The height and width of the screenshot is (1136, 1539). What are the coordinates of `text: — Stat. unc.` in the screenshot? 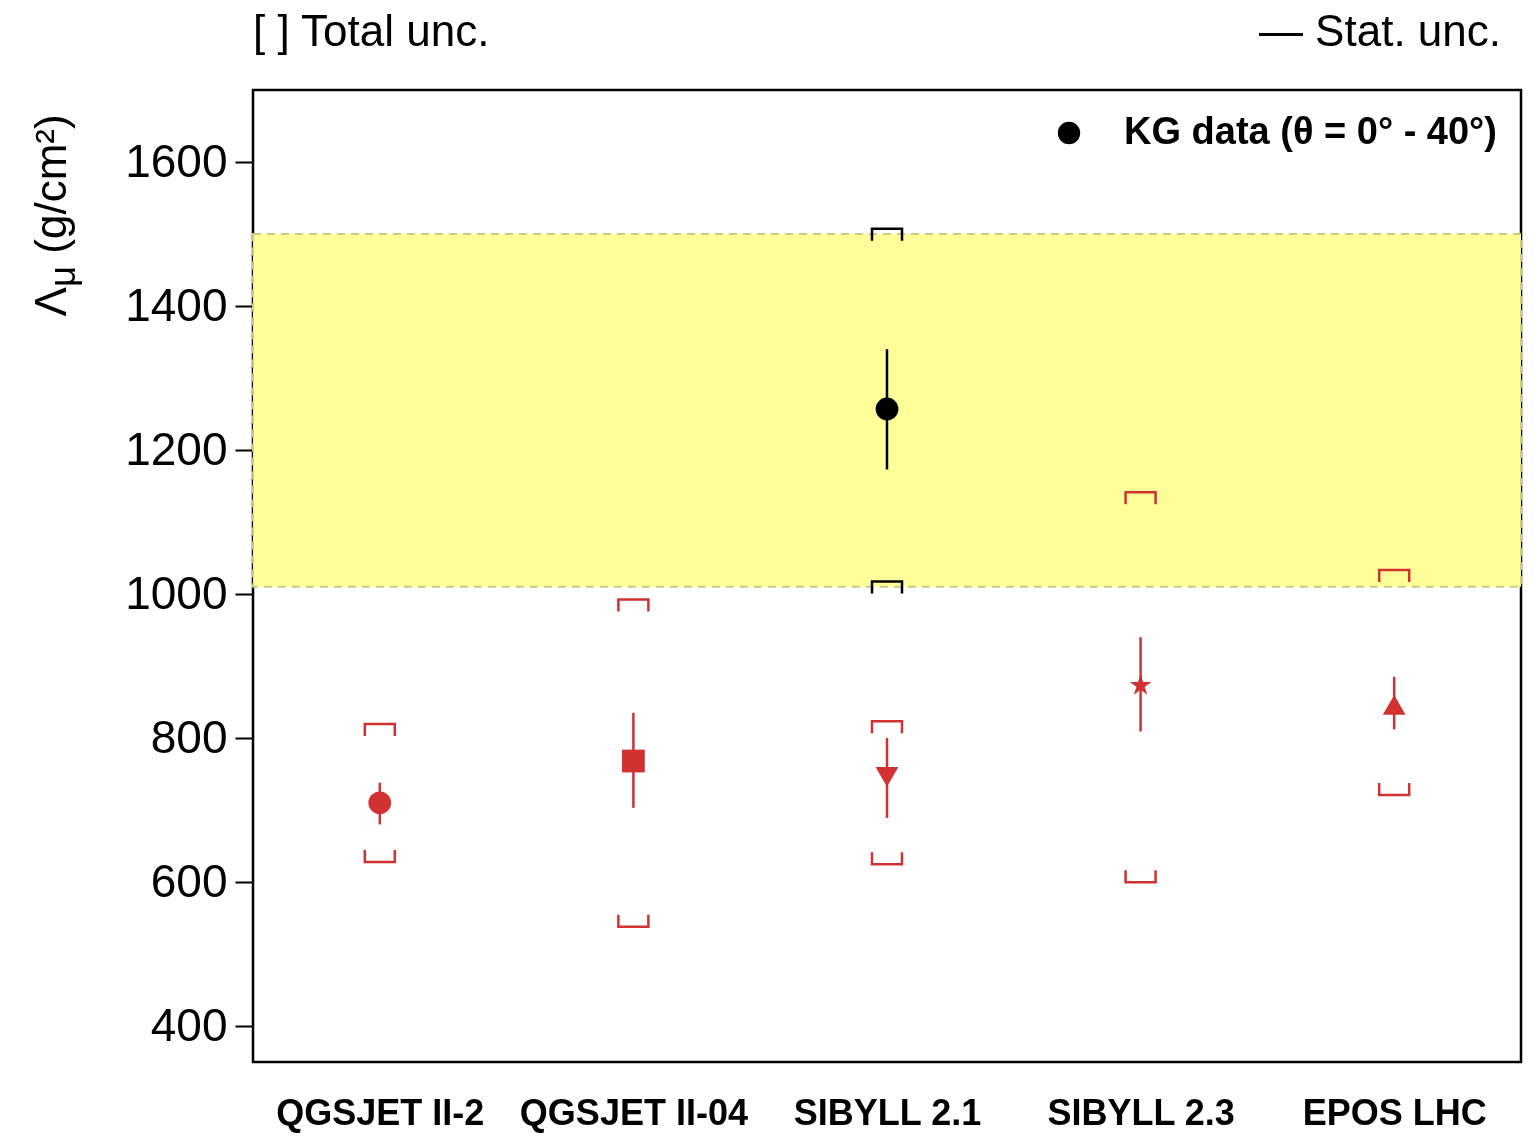 It's located at (1379, 31).